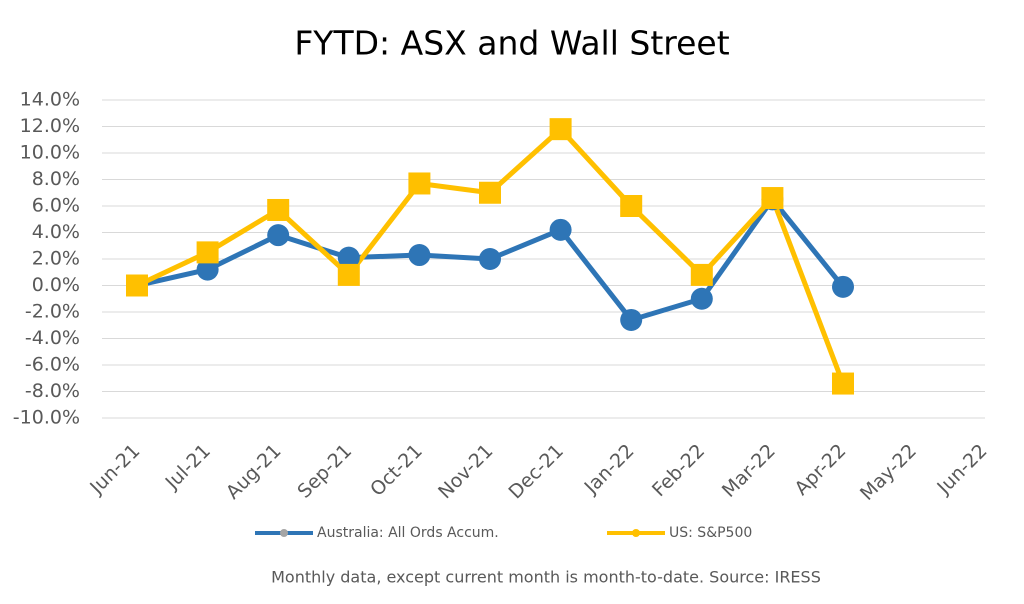  What do you see at coordinates (52, 365) in the screenshot?
I see `y-tick-label: -6.0%` at bounding box center [52, 365].